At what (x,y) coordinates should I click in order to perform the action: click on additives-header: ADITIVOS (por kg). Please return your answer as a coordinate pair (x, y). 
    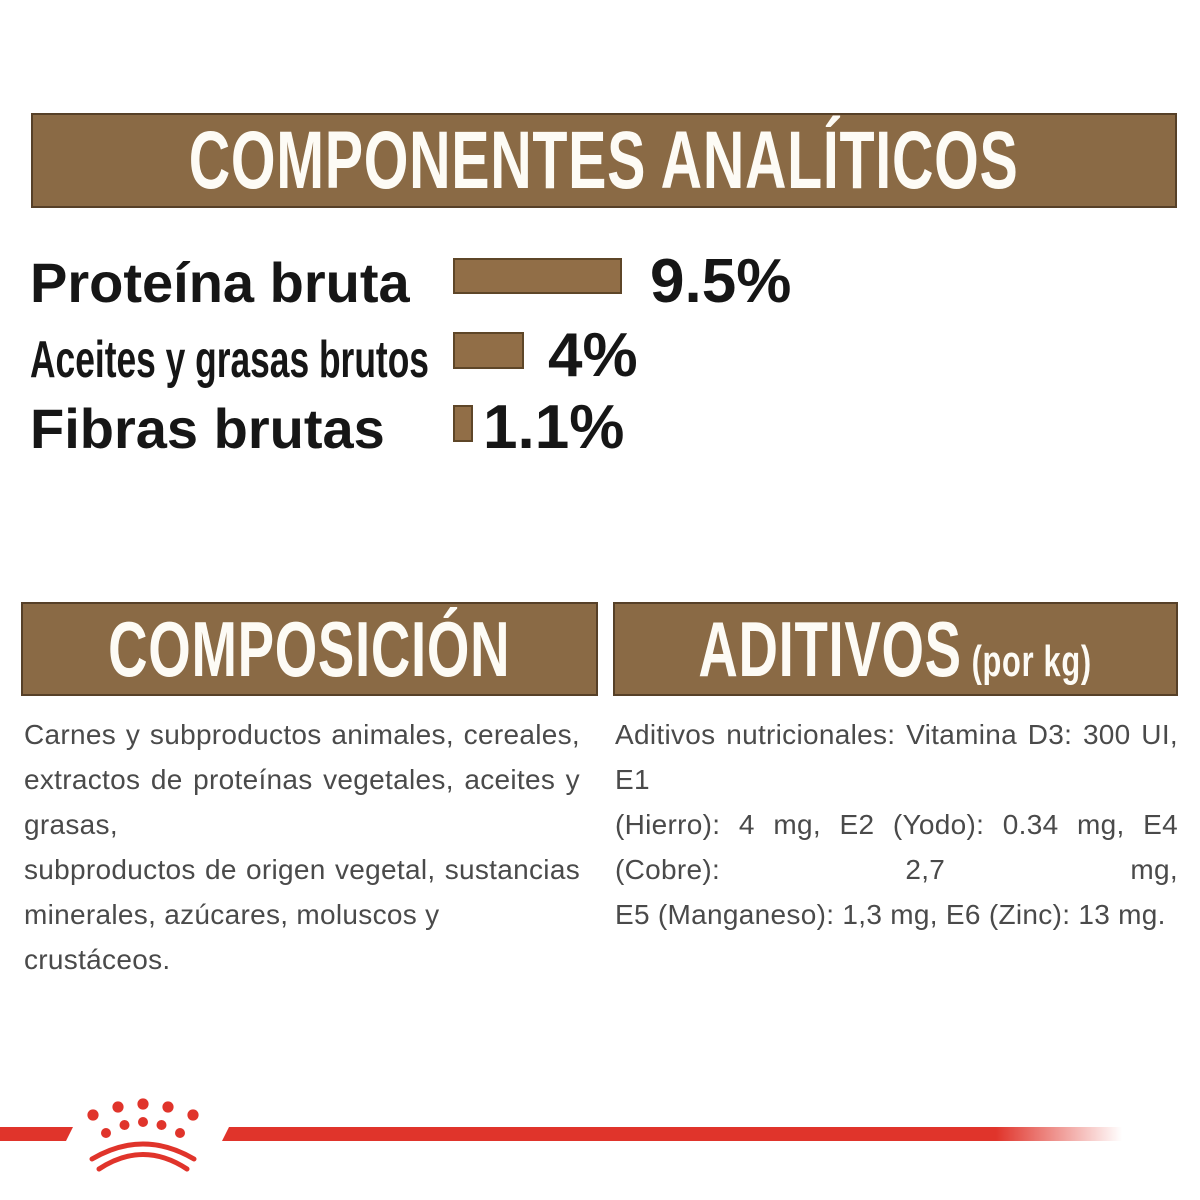
    Looking at the image, I should click on (895, 649).